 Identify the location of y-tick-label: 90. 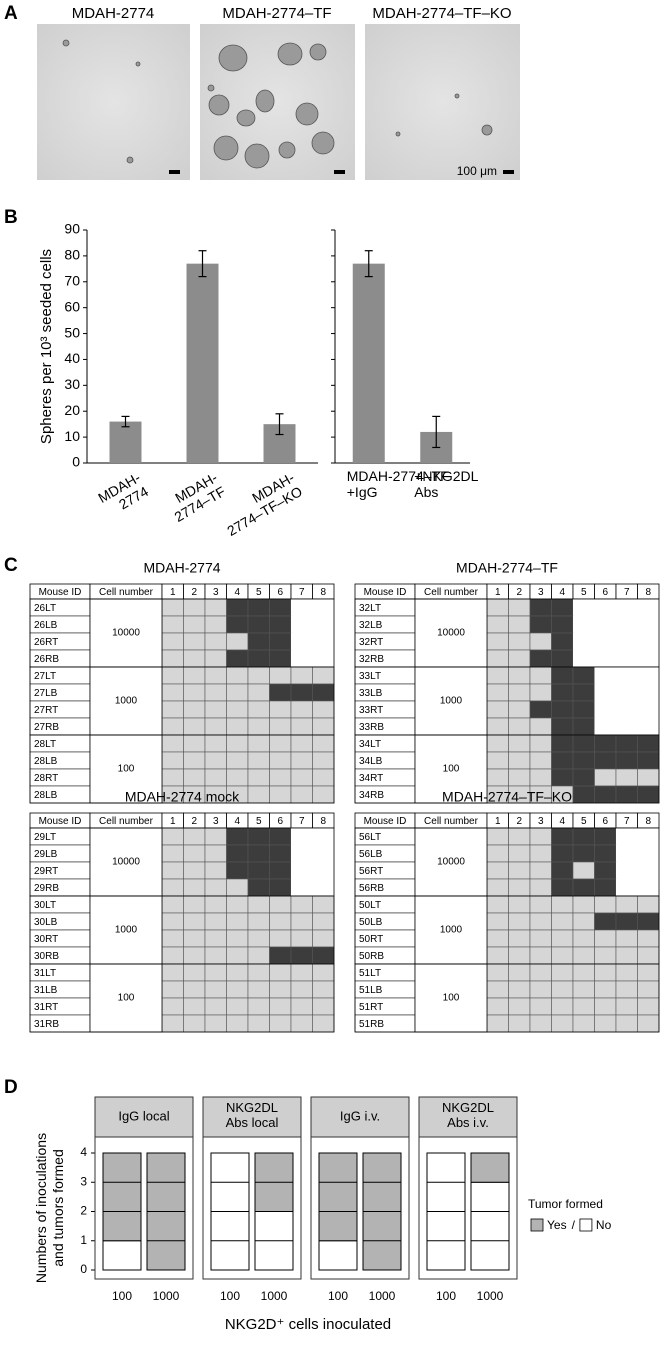
(72, 229).